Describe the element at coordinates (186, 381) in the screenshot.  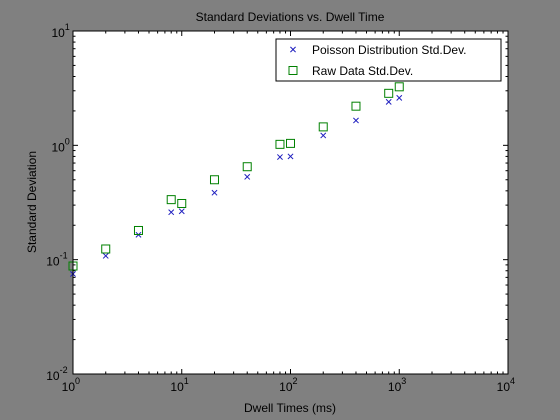
I see `x-tick-label-exponent: 1` at that location.